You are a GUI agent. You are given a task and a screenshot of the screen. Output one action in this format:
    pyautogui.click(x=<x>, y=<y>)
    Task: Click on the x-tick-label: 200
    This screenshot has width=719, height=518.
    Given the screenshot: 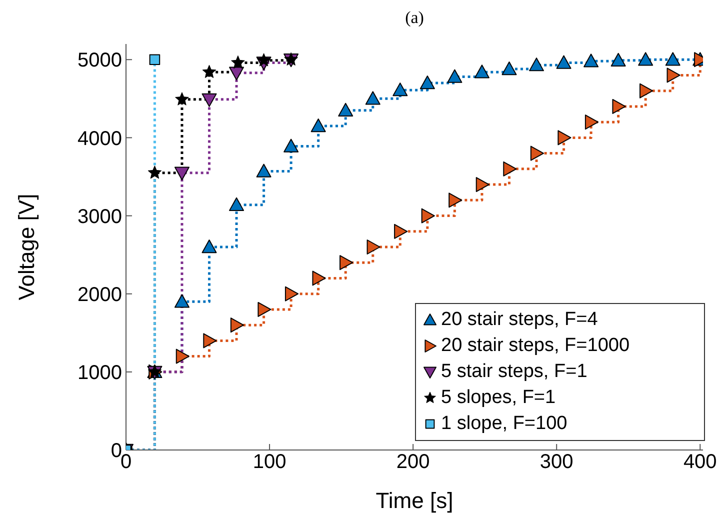 What is the action you would take?
    pyautogui.click(x=413, y=462)
    